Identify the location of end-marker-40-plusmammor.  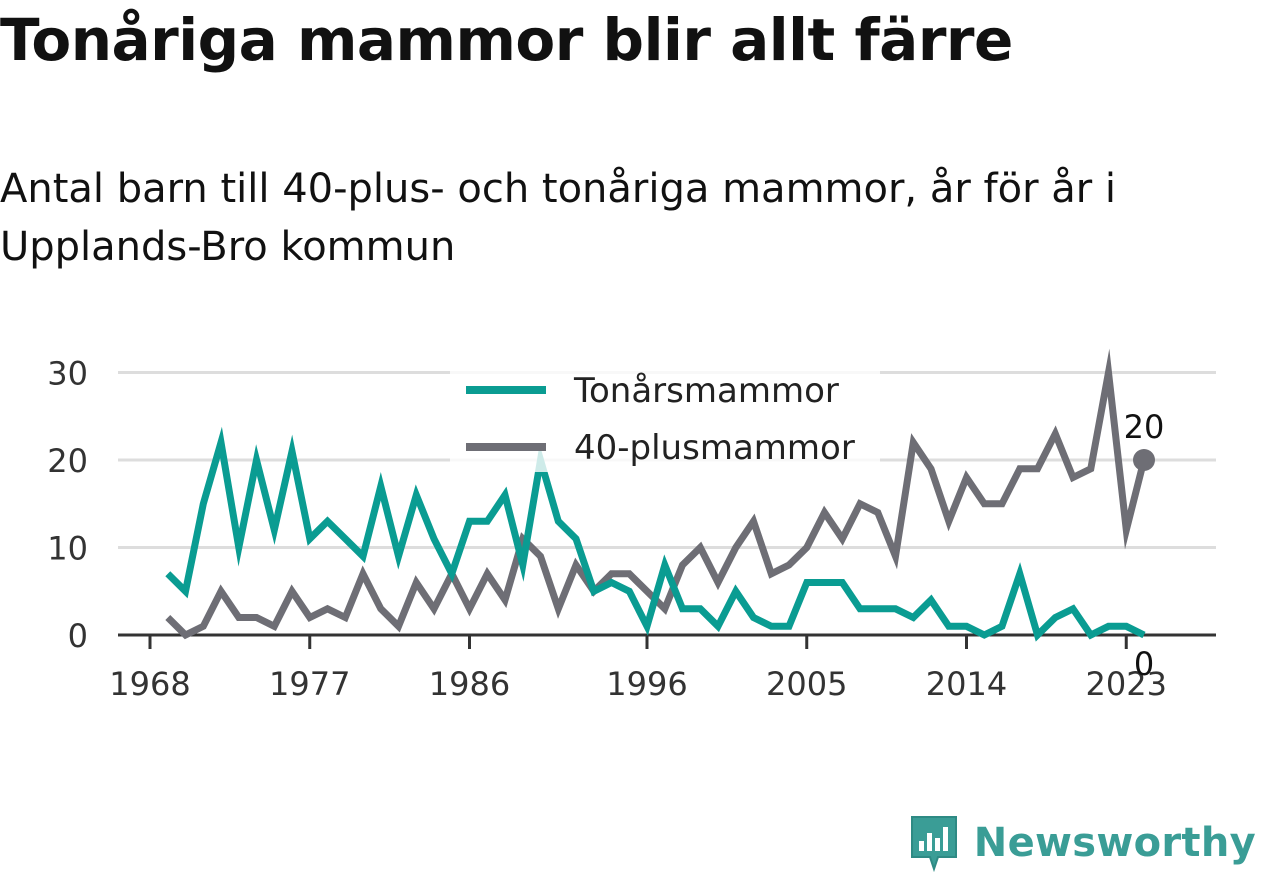
(1144, 460).